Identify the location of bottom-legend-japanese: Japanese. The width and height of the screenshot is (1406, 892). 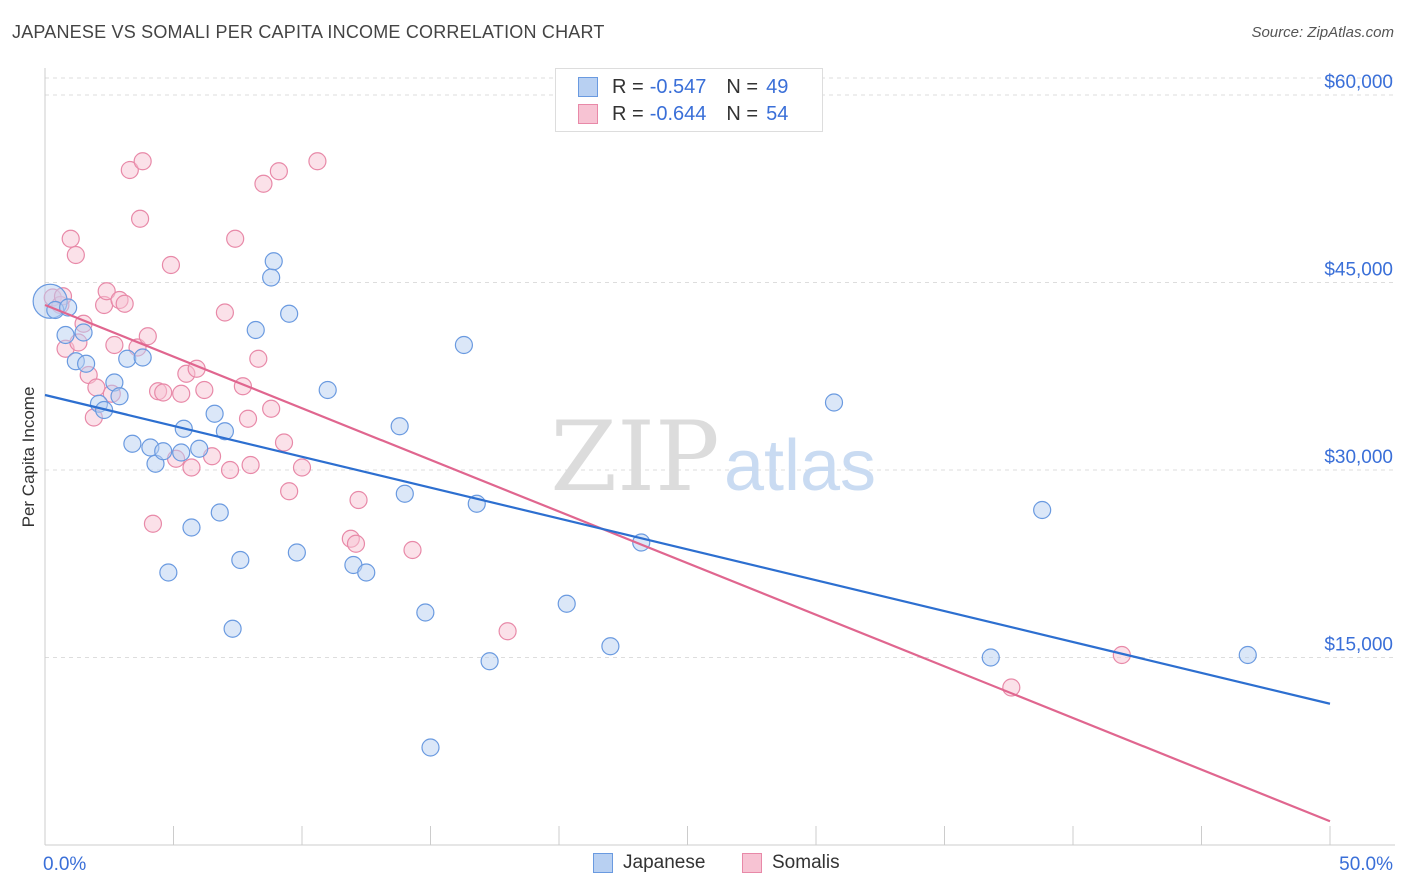
(649, 863).